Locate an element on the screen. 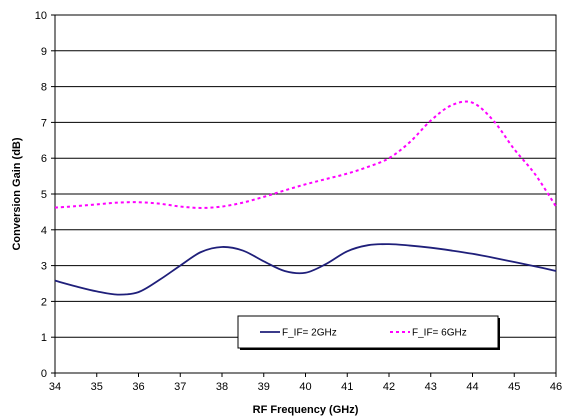 The height and width of the screenshot is (419, 569). x-tick-label: 45 is located at coordinates (514, 387).